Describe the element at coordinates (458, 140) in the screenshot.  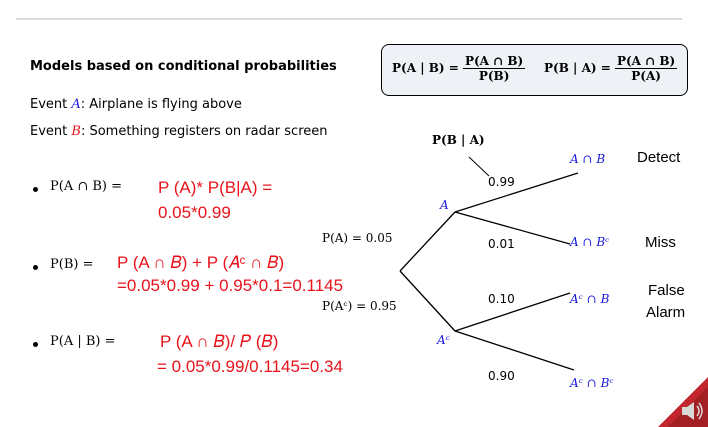
I see `p-b-given-a-label: P(B | A)` at that location.